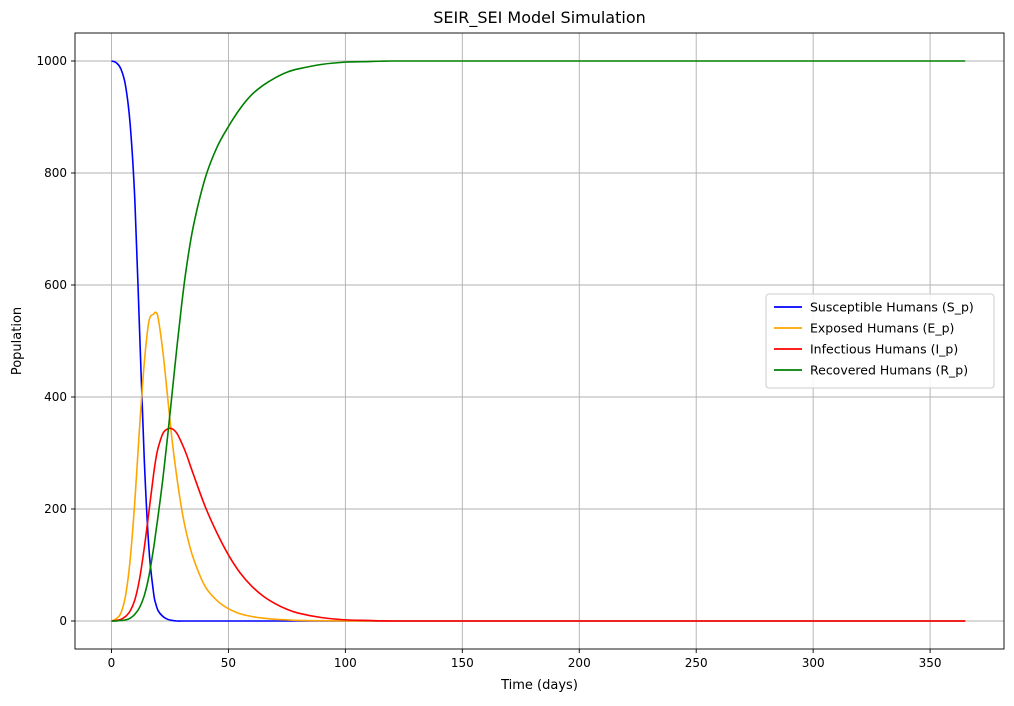  I want to click on x-tick-label: 250, so click(696, 663).